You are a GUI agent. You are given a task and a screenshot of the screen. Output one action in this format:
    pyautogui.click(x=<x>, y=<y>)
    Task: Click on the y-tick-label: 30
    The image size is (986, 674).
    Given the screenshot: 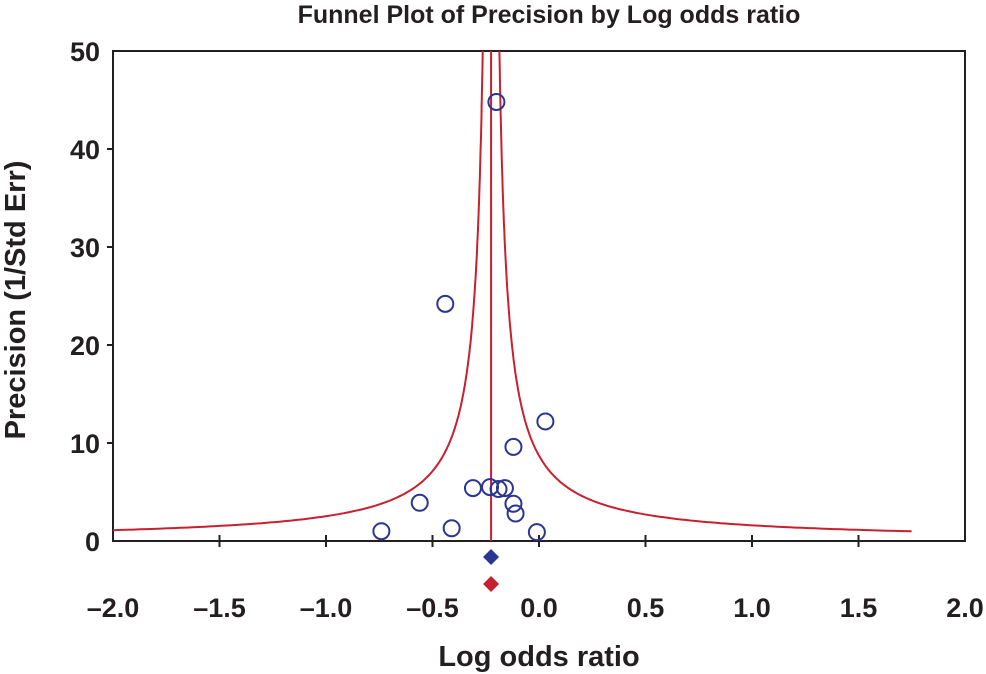 What is the action you would take?
    pyautogui.click(x=85, y=248)
    